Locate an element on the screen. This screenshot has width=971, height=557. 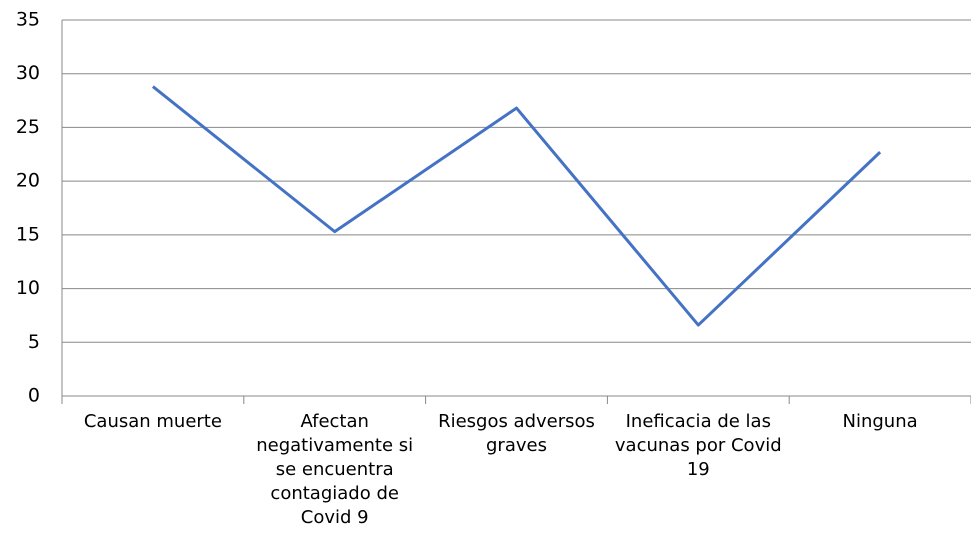
y-tick-label: 25 is located at coordinates (28, 127).